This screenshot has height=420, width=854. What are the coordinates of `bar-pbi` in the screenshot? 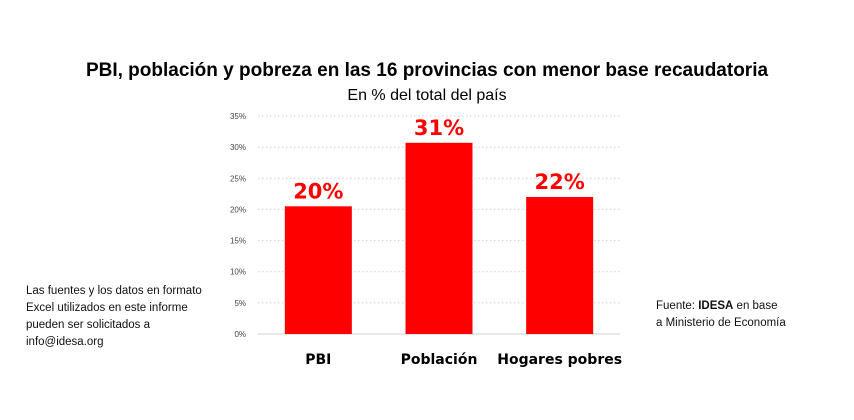 It's located at (318, 270).